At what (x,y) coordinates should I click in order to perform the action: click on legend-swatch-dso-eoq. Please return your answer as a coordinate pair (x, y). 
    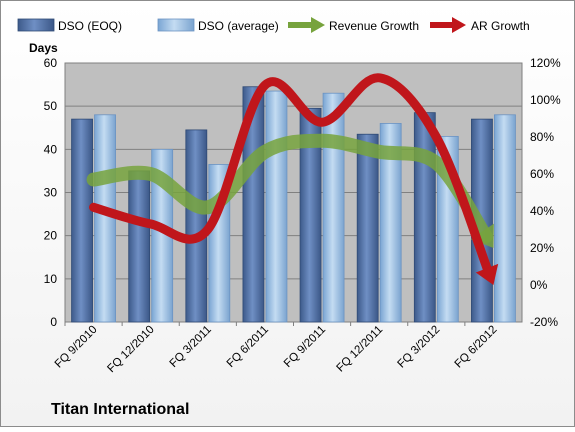
    Looking at the image, I should click on (36, 25).